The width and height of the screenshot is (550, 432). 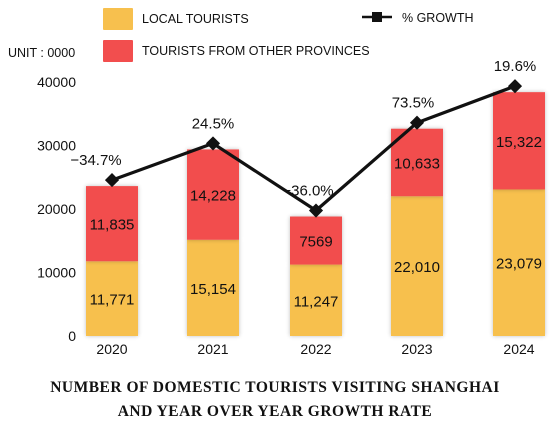 I want to click on x-tick-label: 2024, so click(x=518, y=349).